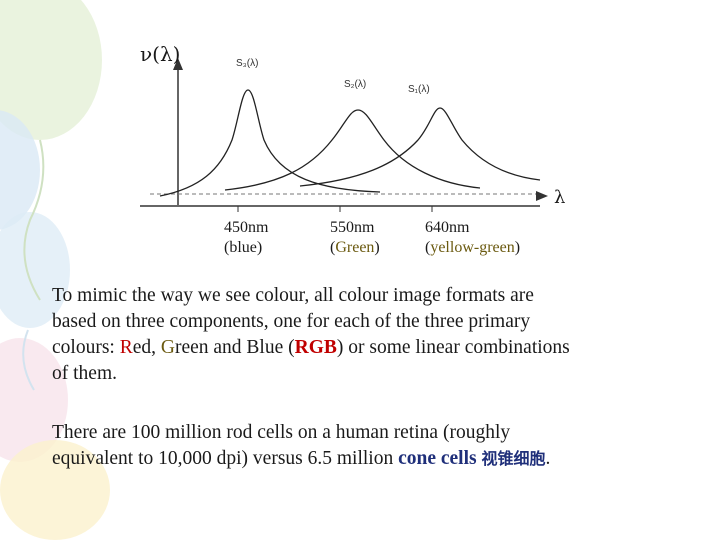 The width and height of the screenshot is (720, 540). Describe the element at coordinates (472, 238) in the screenshot. I see `wavelength-640: 640nm (yellow-green)` at that location.